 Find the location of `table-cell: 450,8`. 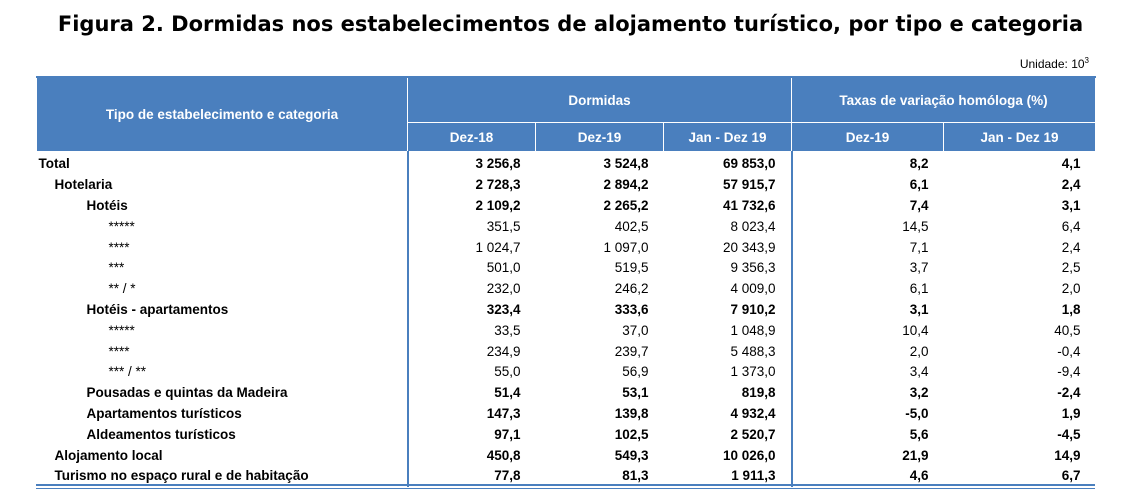

table-cell: 450,8 is located at coordinates (471, 455).